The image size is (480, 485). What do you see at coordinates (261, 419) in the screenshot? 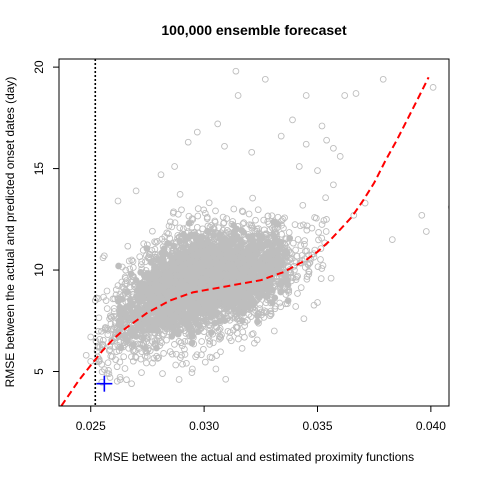
I see `x-axis: 0.025 0.030 0.035 0.040` at bounding box center [261, 419].